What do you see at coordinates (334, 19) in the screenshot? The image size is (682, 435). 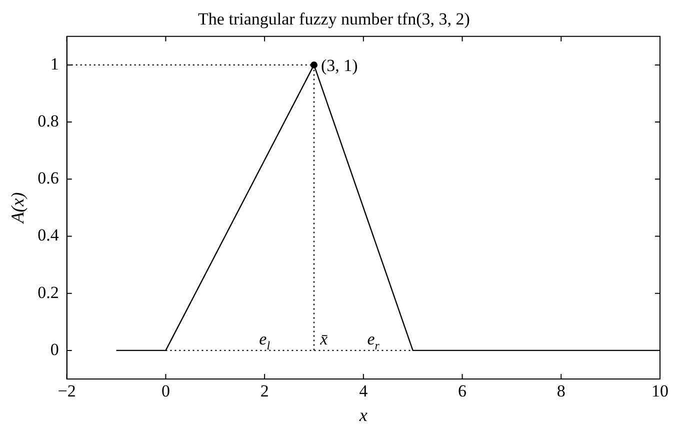 I see `chart-title: The triangular fuzzy number tfn(3, 3, 2)` at bounding box center [334, 19].